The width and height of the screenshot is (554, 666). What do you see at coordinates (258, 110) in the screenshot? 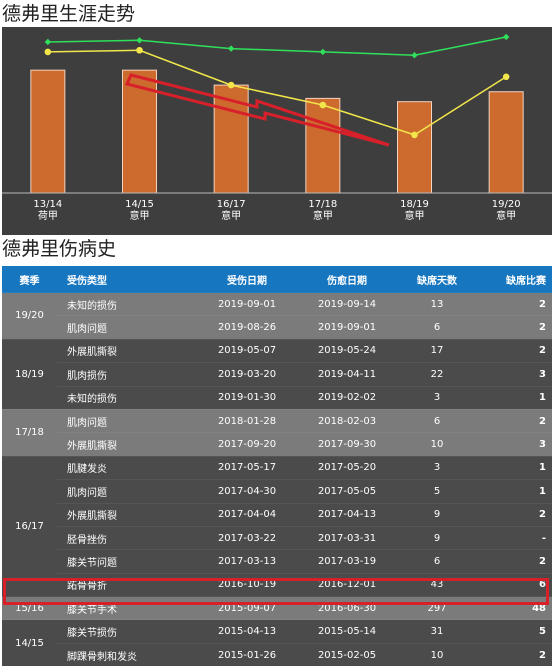
I see `red-arrow-annotation` at bounding box center [258, 110].